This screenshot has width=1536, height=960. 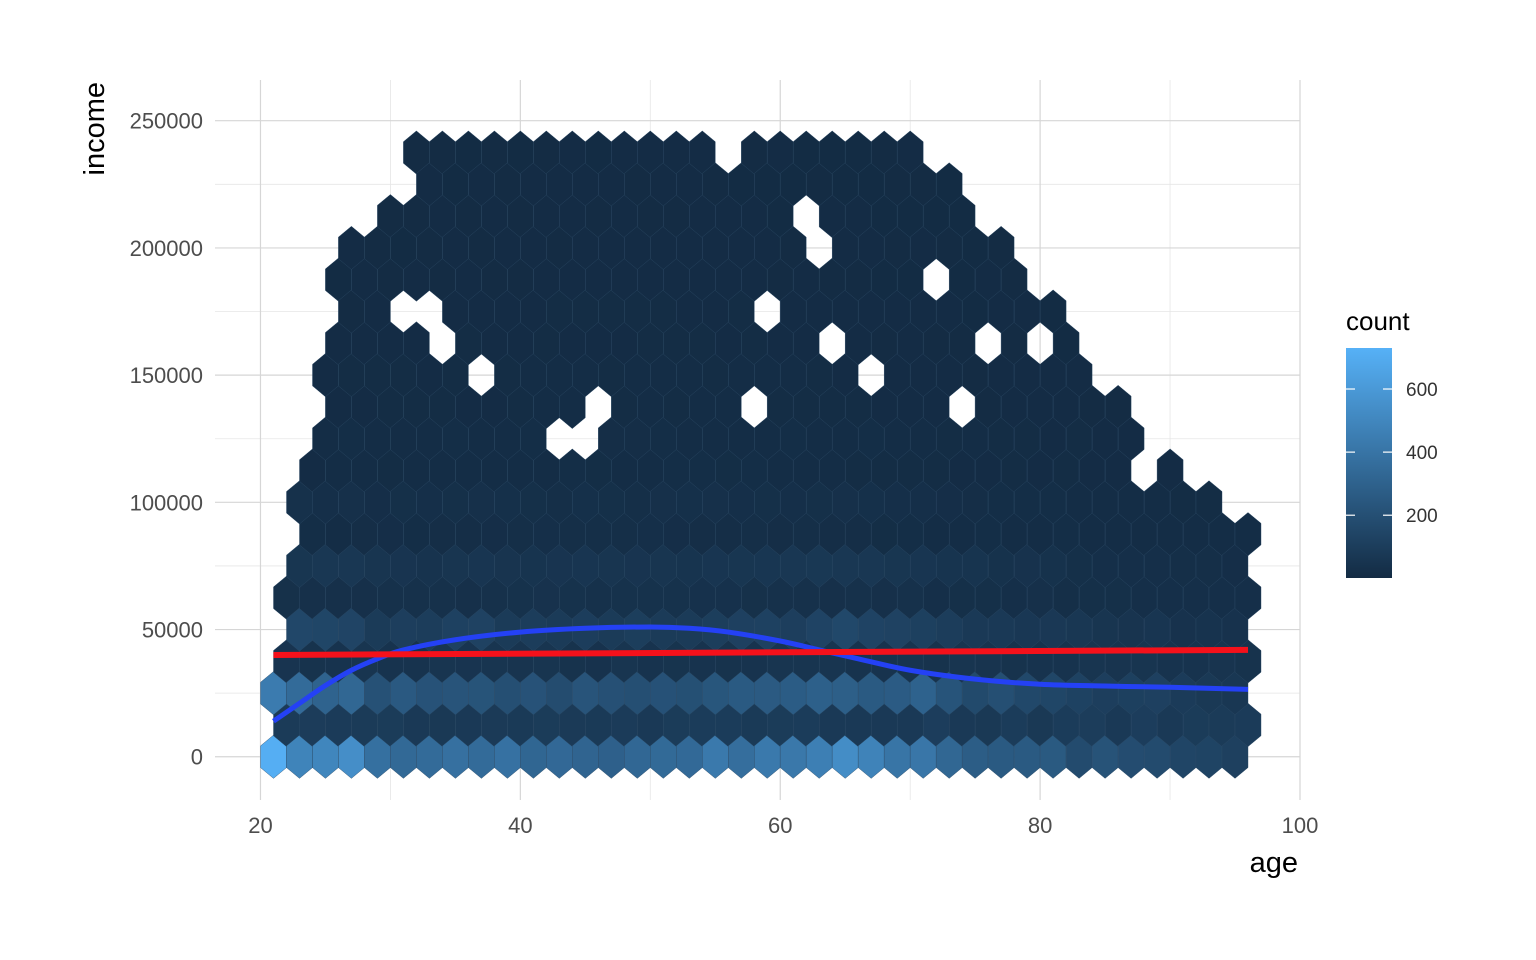 I want to click on x-tick-label: 60, so click(x=780, y=825).